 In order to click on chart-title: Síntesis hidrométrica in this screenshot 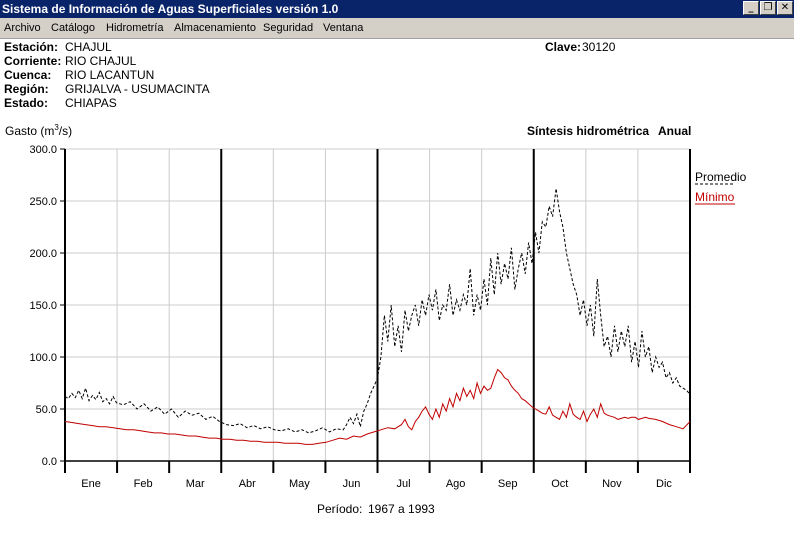, I will do `click(588, 131)`.